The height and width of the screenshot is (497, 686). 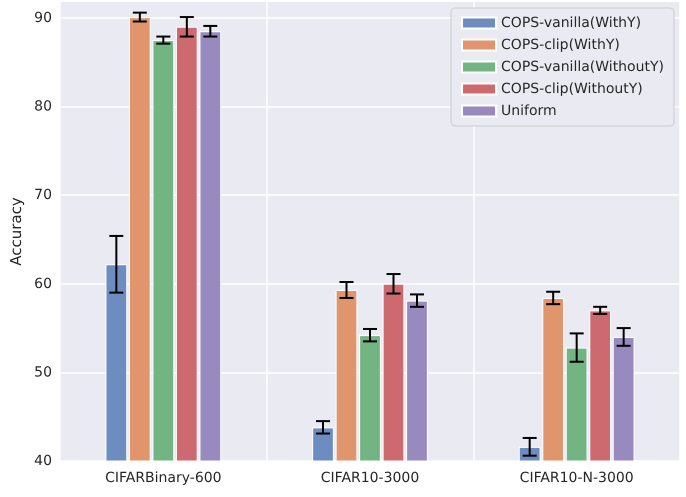 What do you see at coordinates (560, 45) in the screenshot?
I see `legend-label: COPS-clip(WithY)` at bounding box center [560, 45].